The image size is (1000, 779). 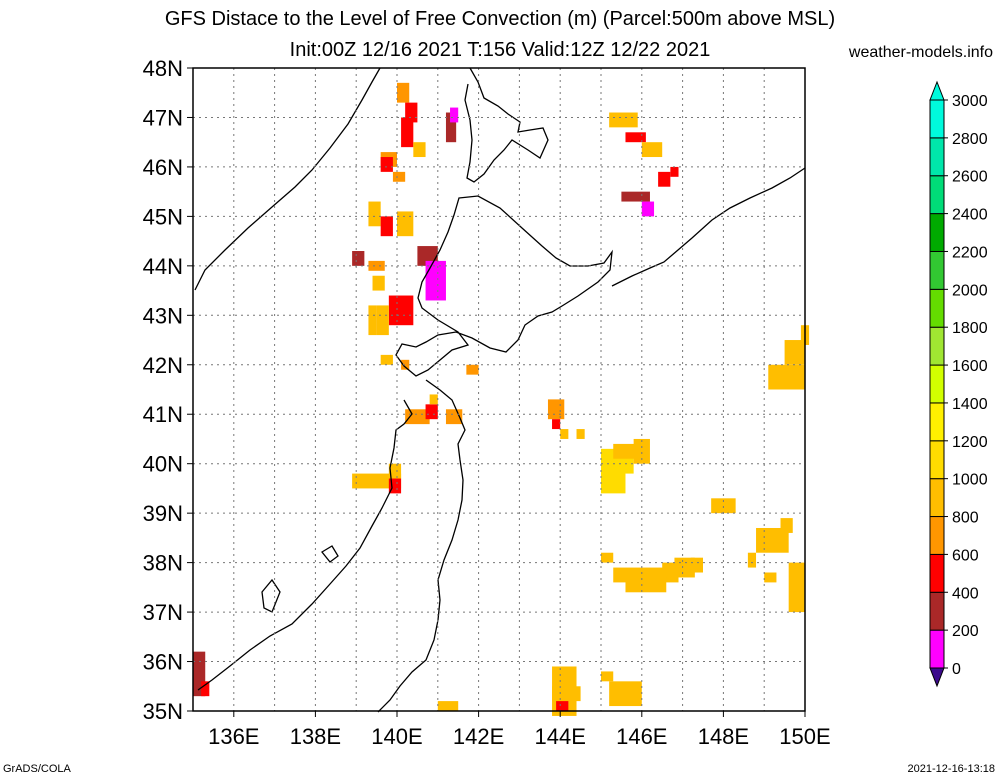 I want to click on lat-tick-label: 44N, so click(x=163, y=266).